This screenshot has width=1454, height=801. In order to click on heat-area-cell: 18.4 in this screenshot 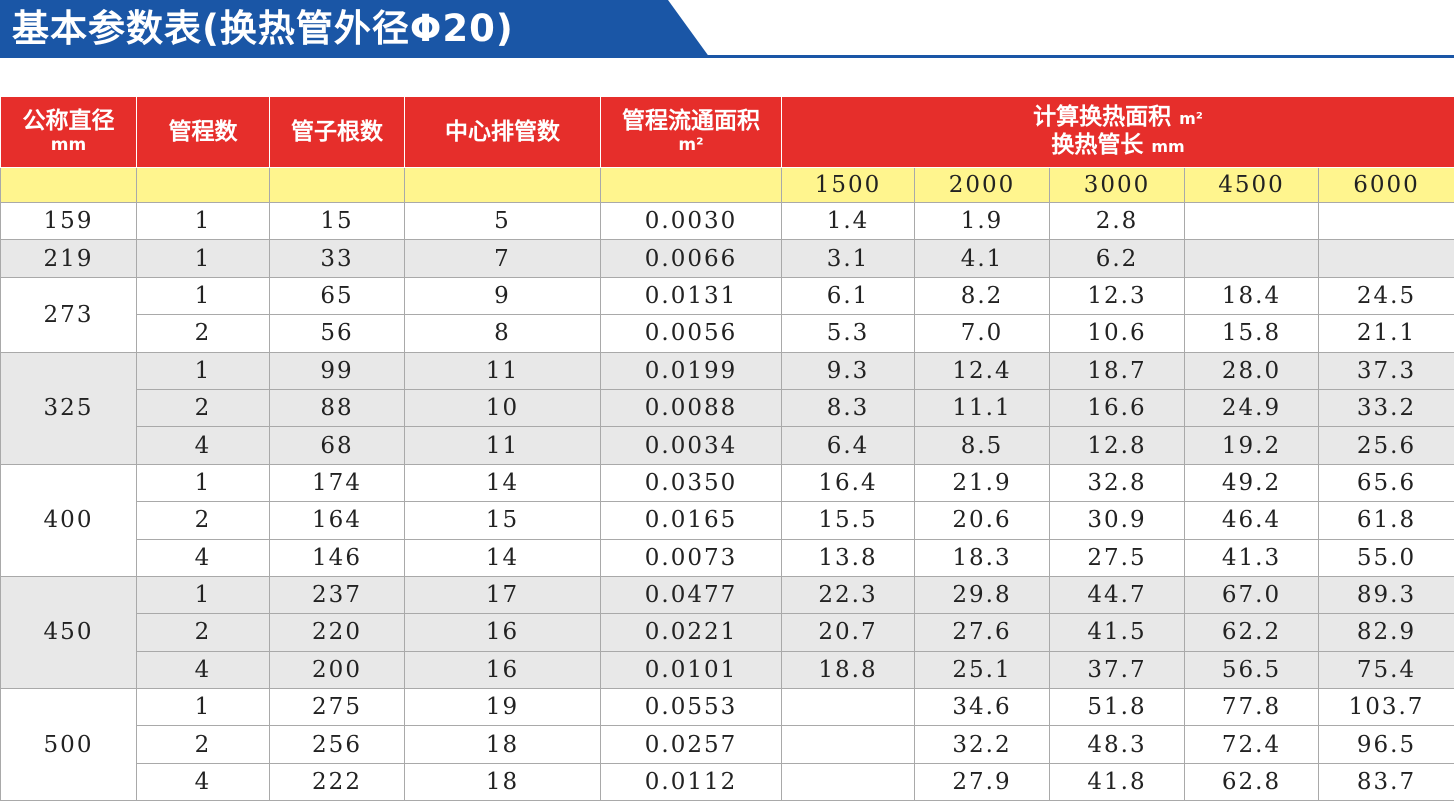, I will do `click(1252, 295)`.